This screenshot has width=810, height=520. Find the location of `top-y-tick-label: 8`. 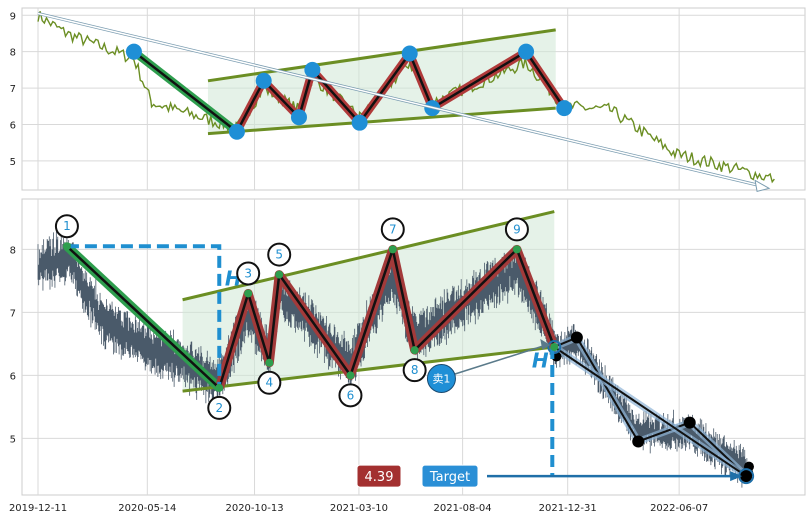

top-y-tick-label: 8 is located at coordinates (13, 53).